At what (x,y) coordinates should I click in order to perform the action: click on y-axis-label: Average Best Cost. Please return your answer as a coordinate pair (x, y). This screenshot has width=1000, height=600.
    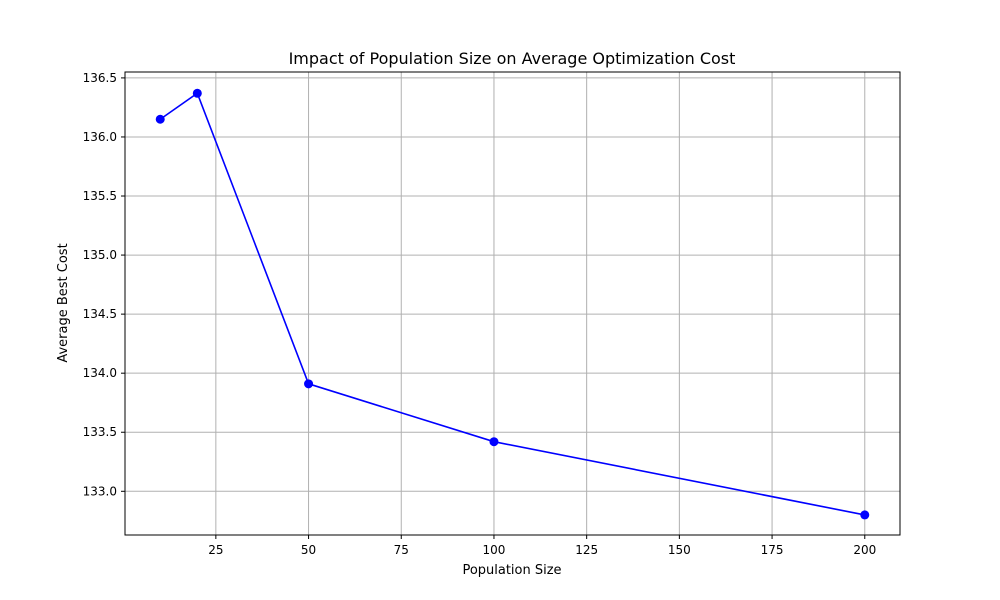
    Looking at the image, I should click on (63, 302).